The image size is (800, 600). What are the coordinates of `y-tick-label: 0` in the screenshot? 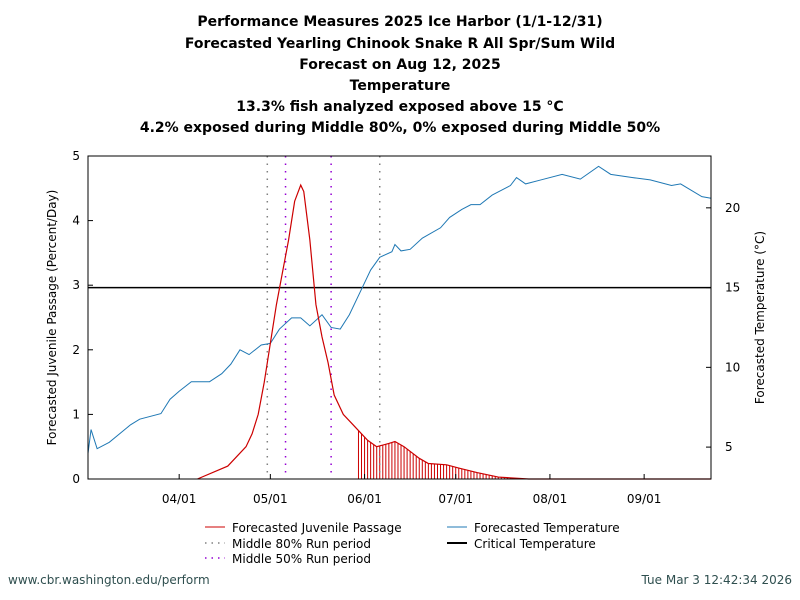 It's located at (76, 479).